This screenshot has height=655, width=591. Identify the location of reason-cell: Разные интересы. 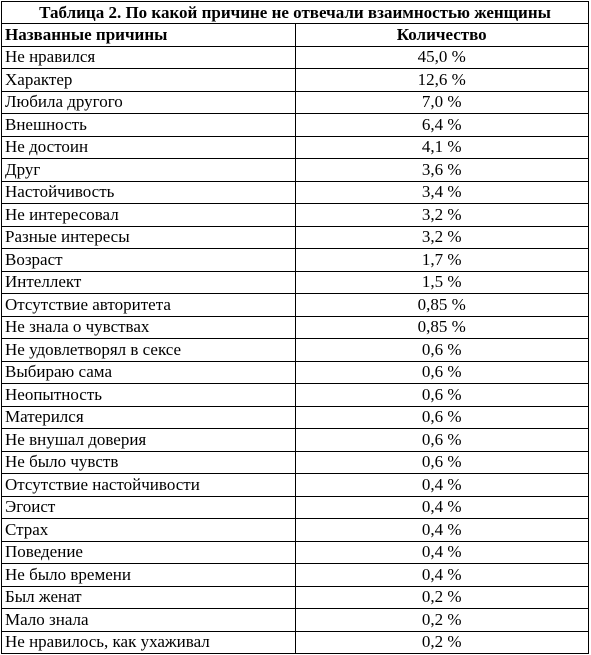
(148, 237).